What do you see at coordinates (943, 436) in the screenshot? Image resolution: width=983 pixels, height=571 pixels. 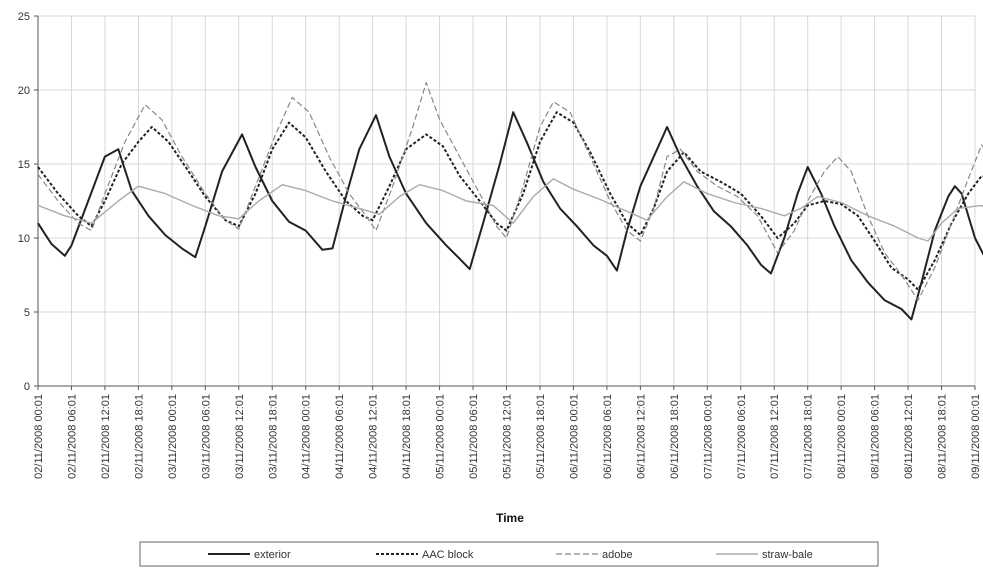 I see `x-tick-label: 08/11/2008 18:01` at bounding box center [943, 436].